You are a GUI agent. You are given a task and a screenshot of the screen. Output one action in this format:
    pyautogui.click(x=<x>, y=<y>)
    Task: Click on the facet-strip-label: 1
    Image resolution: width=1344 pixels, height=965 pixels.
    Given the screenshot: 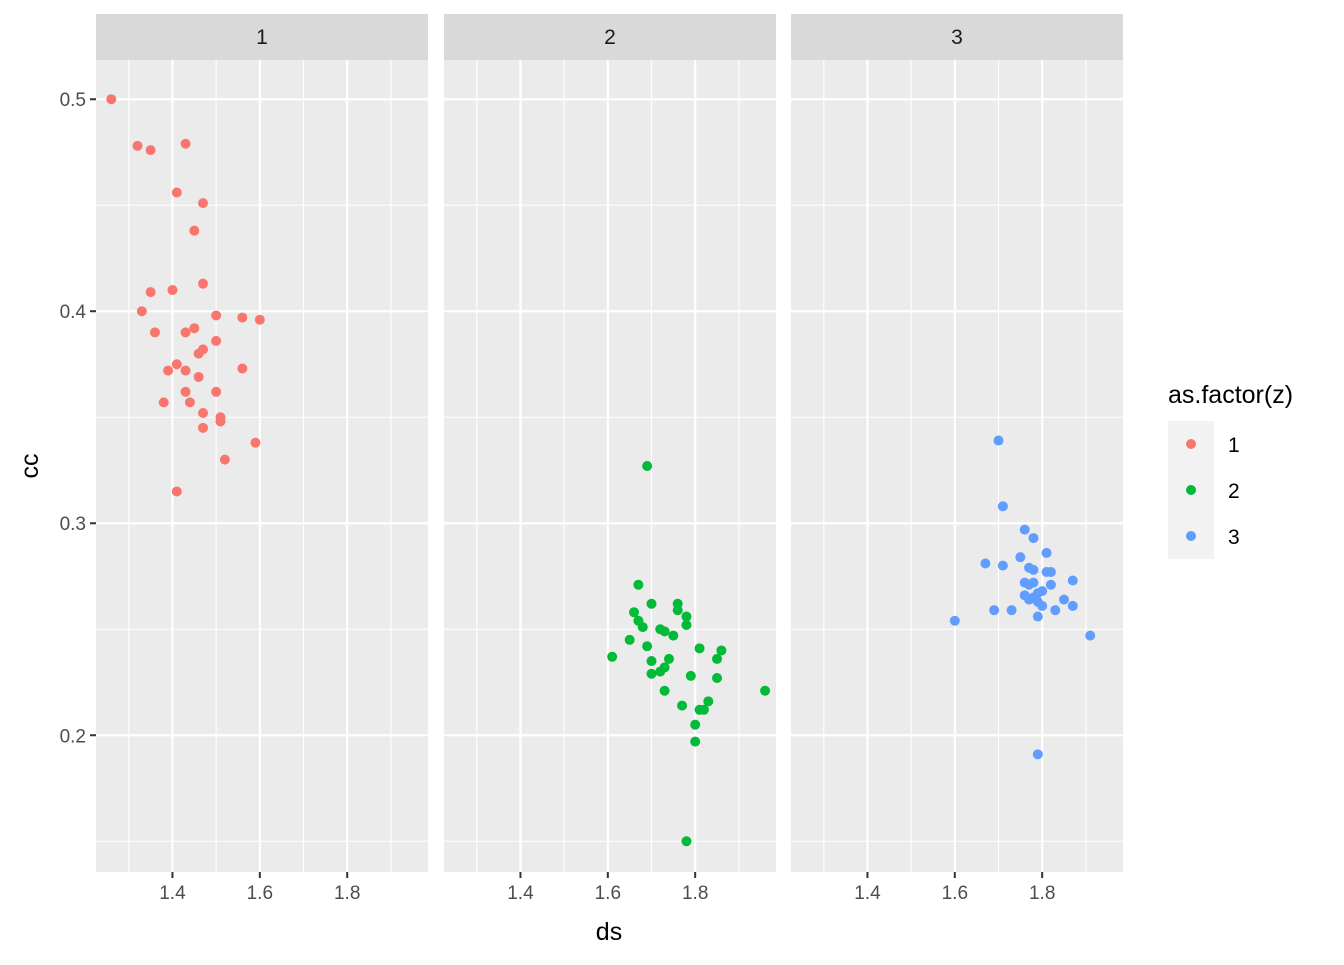 What is the action you would take?
    pyautogui.click(x=262, y=37)
    